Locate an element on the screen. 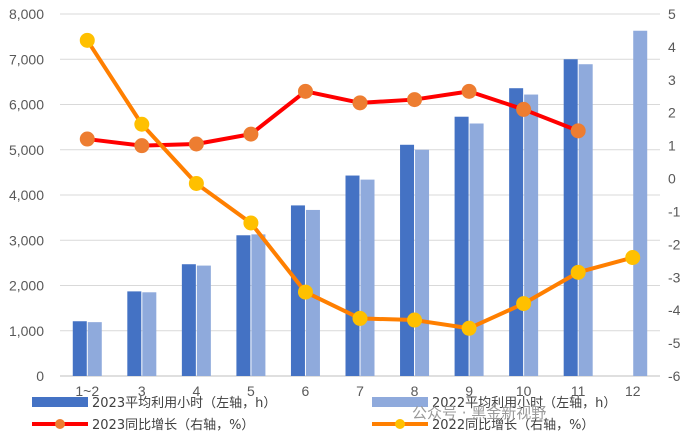  y-right-tick-label: 5 is located at coordinates (672, 14).